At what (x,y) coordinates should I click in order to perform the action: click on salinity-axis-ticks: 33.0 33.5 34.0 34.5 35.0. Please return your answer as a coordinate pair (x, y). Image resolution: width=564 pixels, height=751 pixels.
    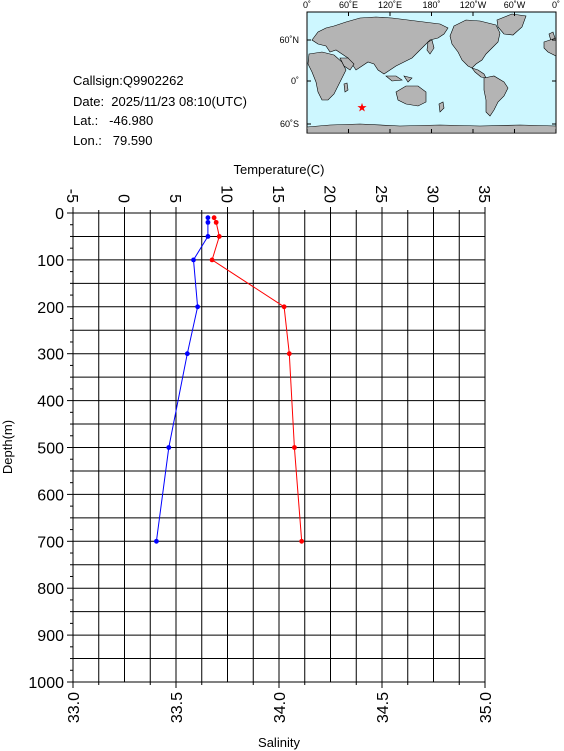
    Looking at the image, I should click on (280, 702).